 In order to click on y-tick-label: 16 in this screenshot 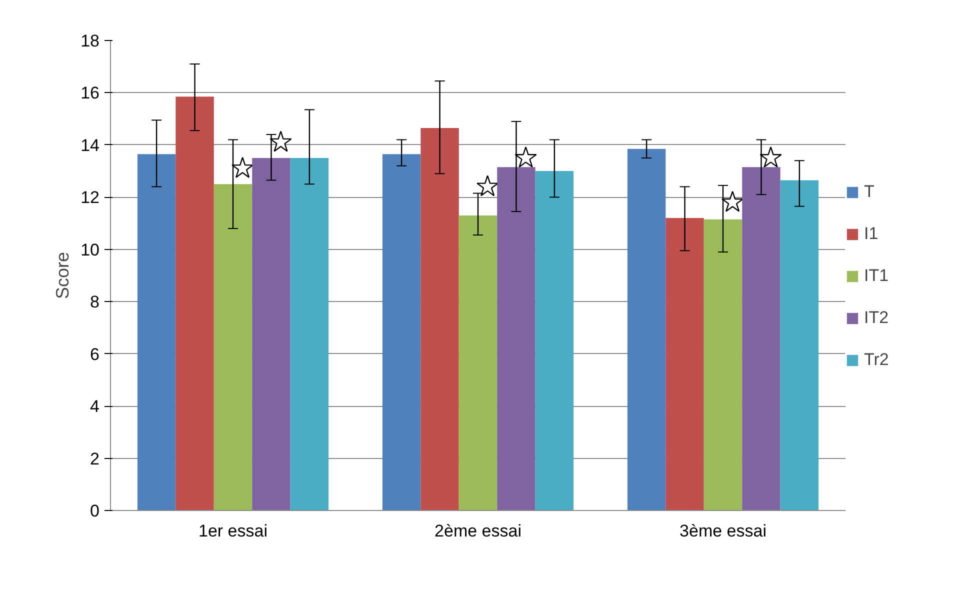, I will do `click(90, 93)`.